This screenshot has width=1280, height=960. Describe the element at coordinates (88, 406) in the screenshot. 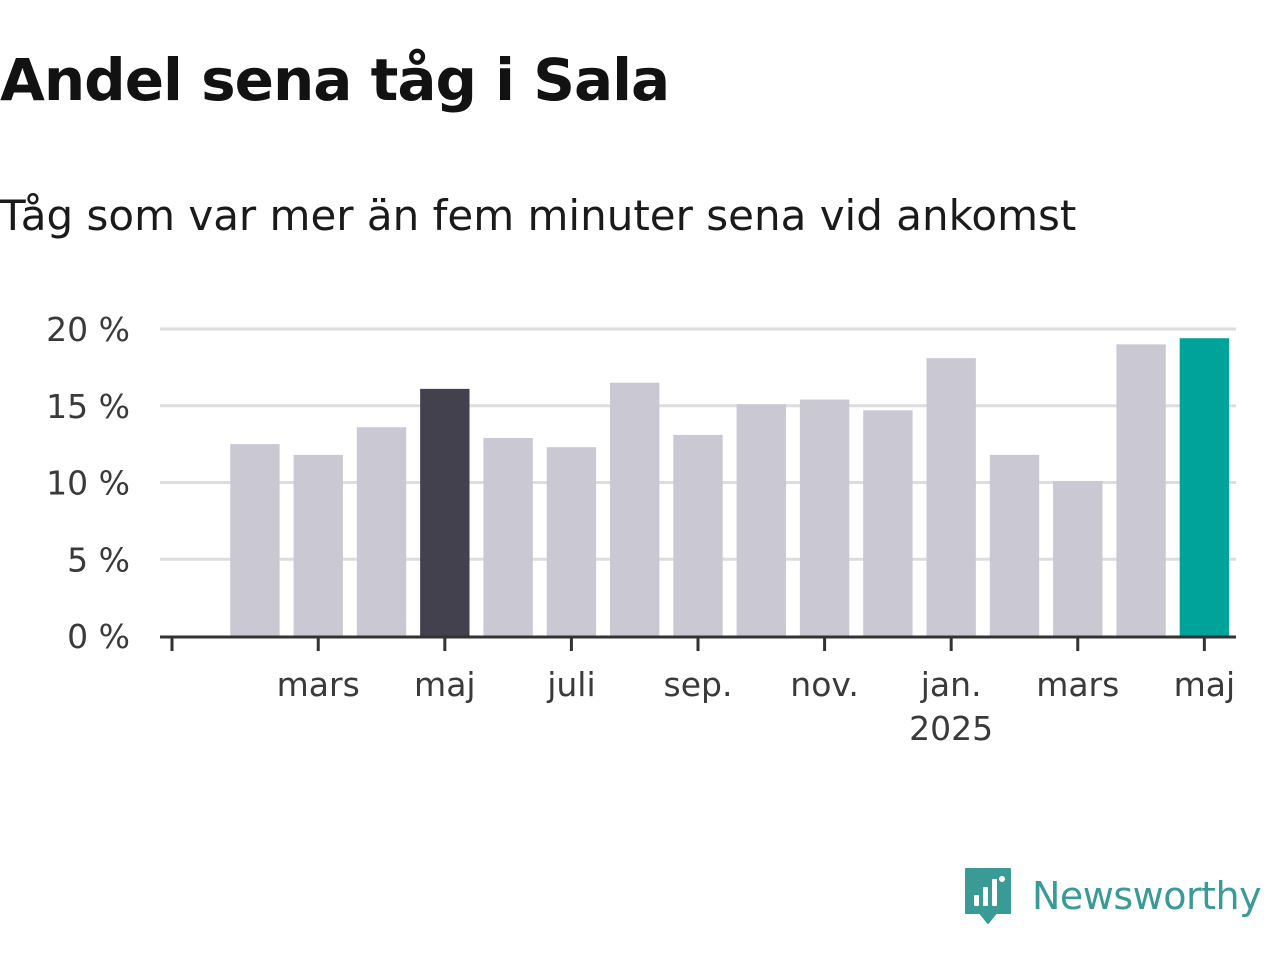

I see `y-tick-label: 15 %` at that location.